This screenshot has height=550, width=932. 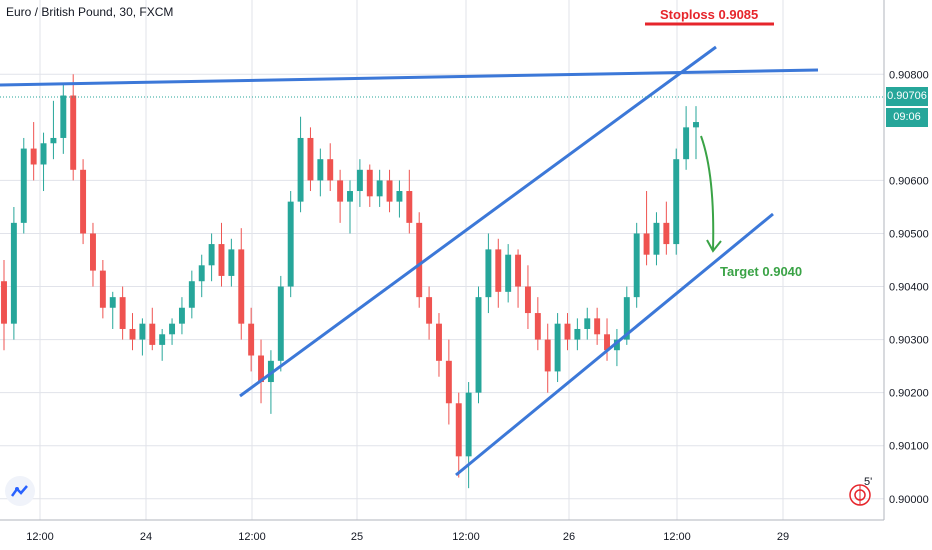 I want to click on time-axis: 12:00 24 12:00 25 12:00 26 12:00 29, so click(x=407, y=537).